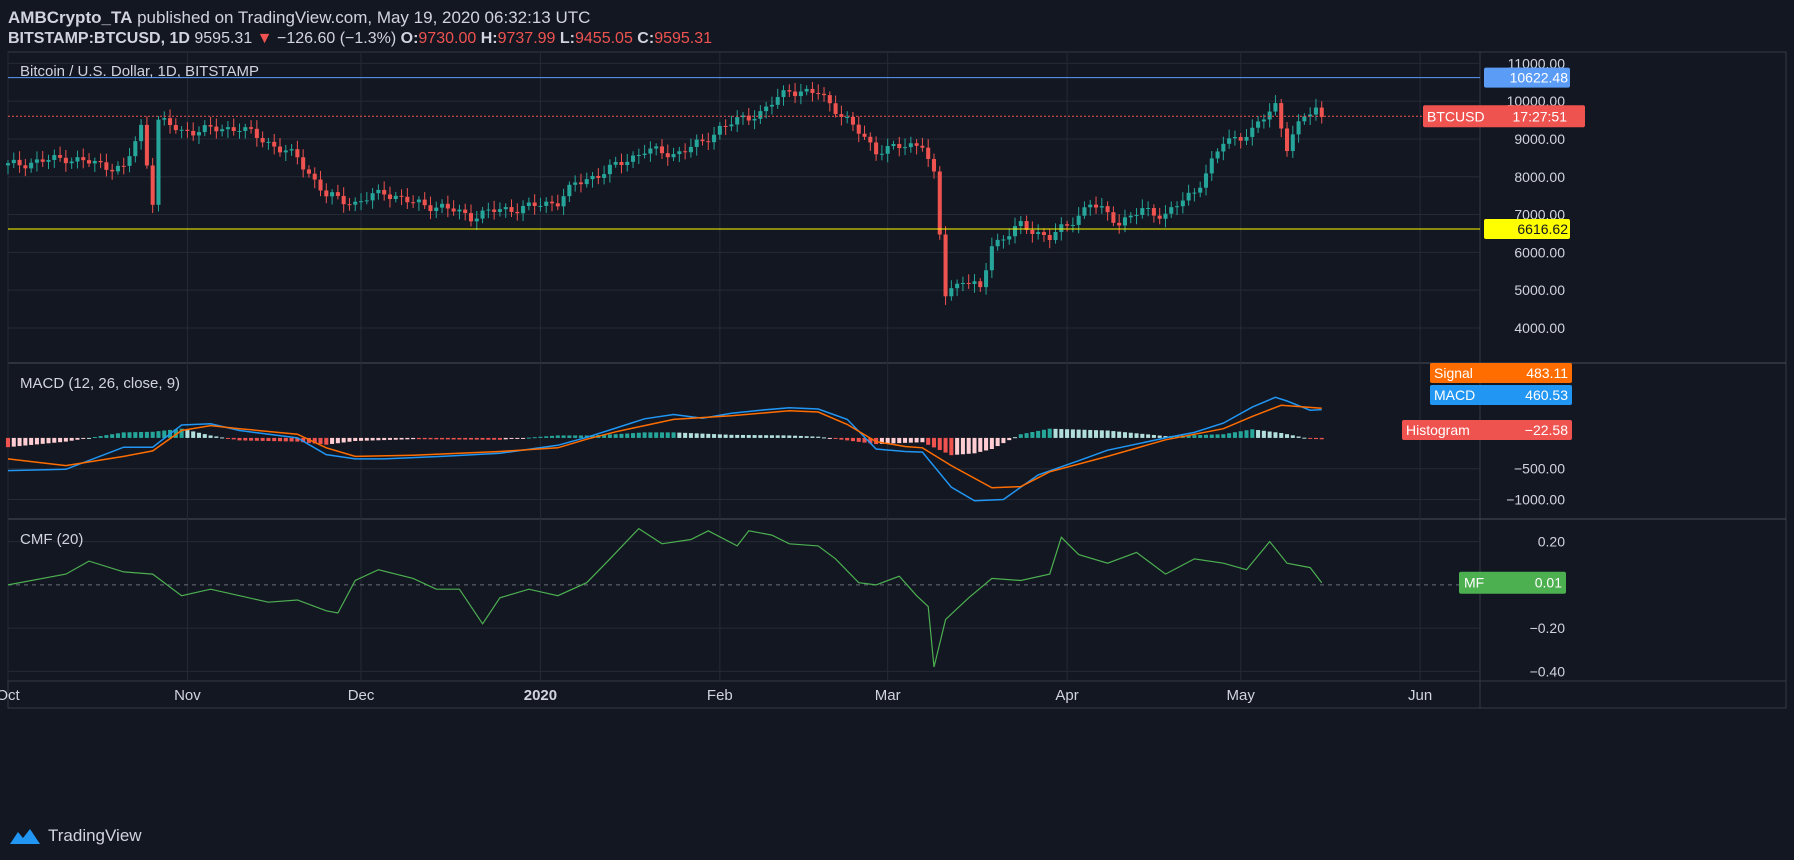  Describe the element at coordinates (187, 695) in the screenshot. I see `x-tick-label: Nov` at that location.